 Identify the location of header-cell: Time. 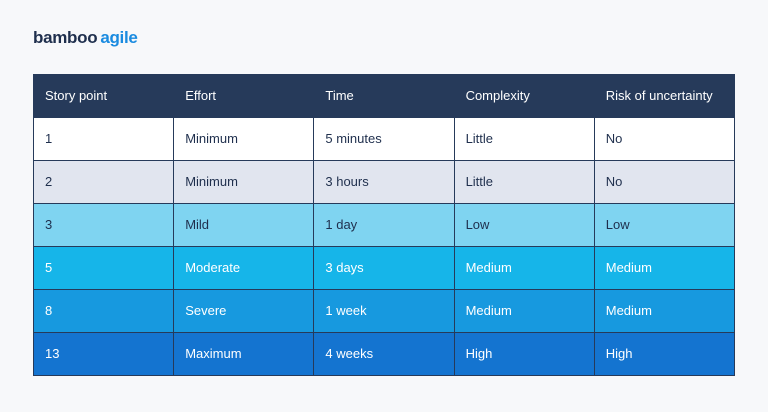
(384, 95).